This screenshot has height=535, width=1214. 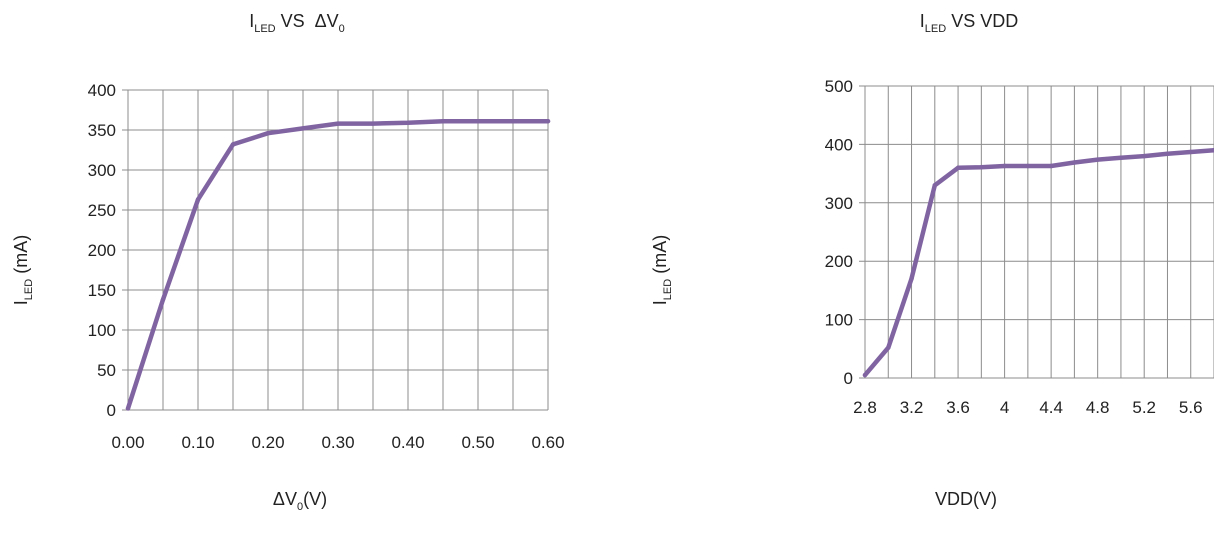 I want to click on x-tick-label: 0.40, so click(x=407, y=442).